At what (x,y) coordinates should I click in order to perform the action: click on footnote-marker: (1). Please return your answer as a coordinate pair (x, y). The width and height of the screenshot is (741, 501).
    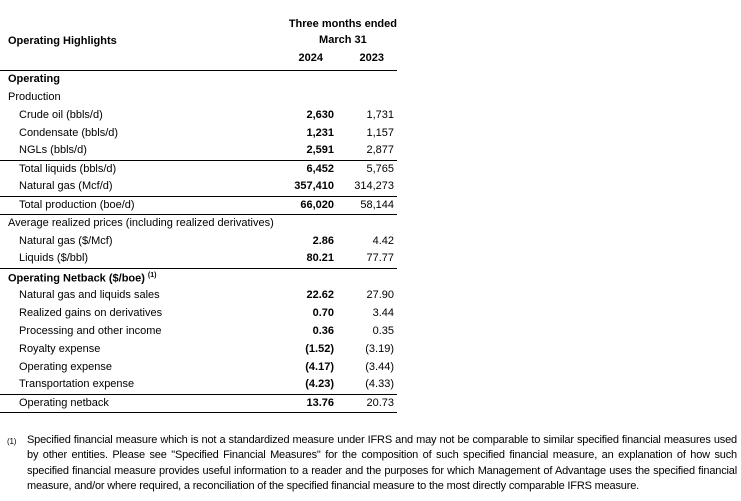
    Looking at the image, I should click on (12, 441).